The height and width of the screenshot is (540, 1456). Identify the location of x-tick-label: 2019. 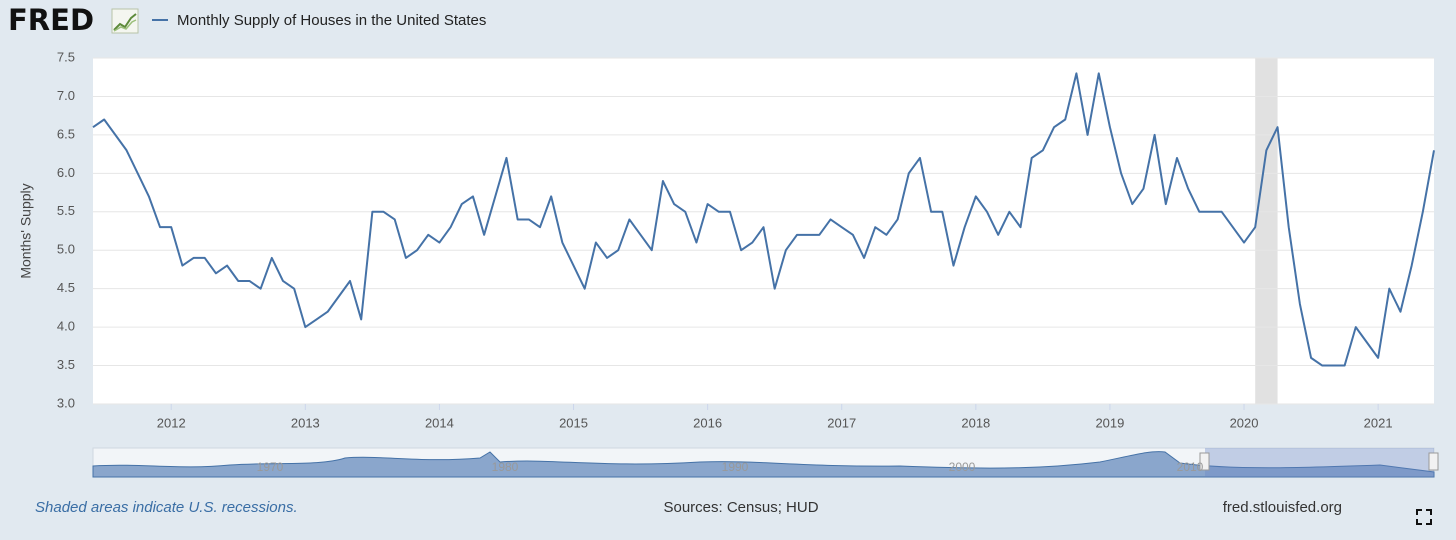
(1109, 422).